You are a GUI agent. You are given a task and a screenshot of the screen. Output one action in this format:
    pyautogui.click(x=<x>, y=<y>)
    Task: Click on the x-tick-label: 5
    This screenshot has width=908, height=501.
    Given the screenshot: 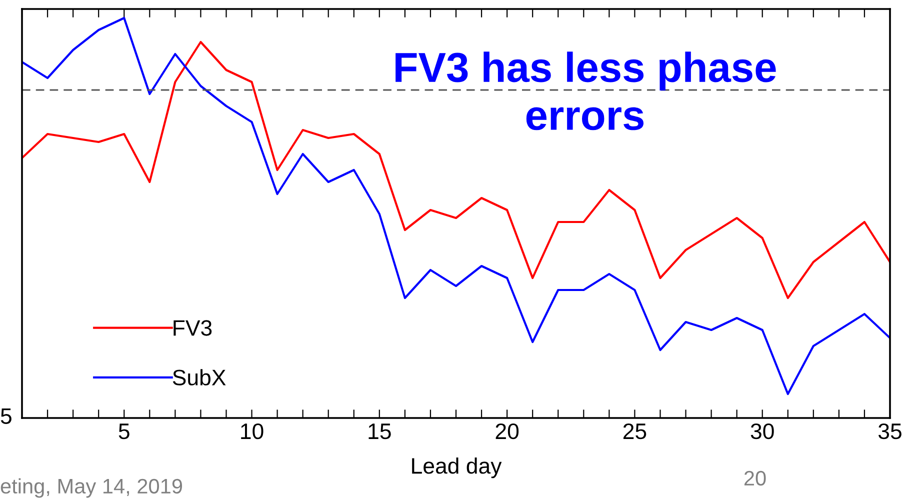 What is the action you would take?
    pyautogui.click(x=124, y=432)
    